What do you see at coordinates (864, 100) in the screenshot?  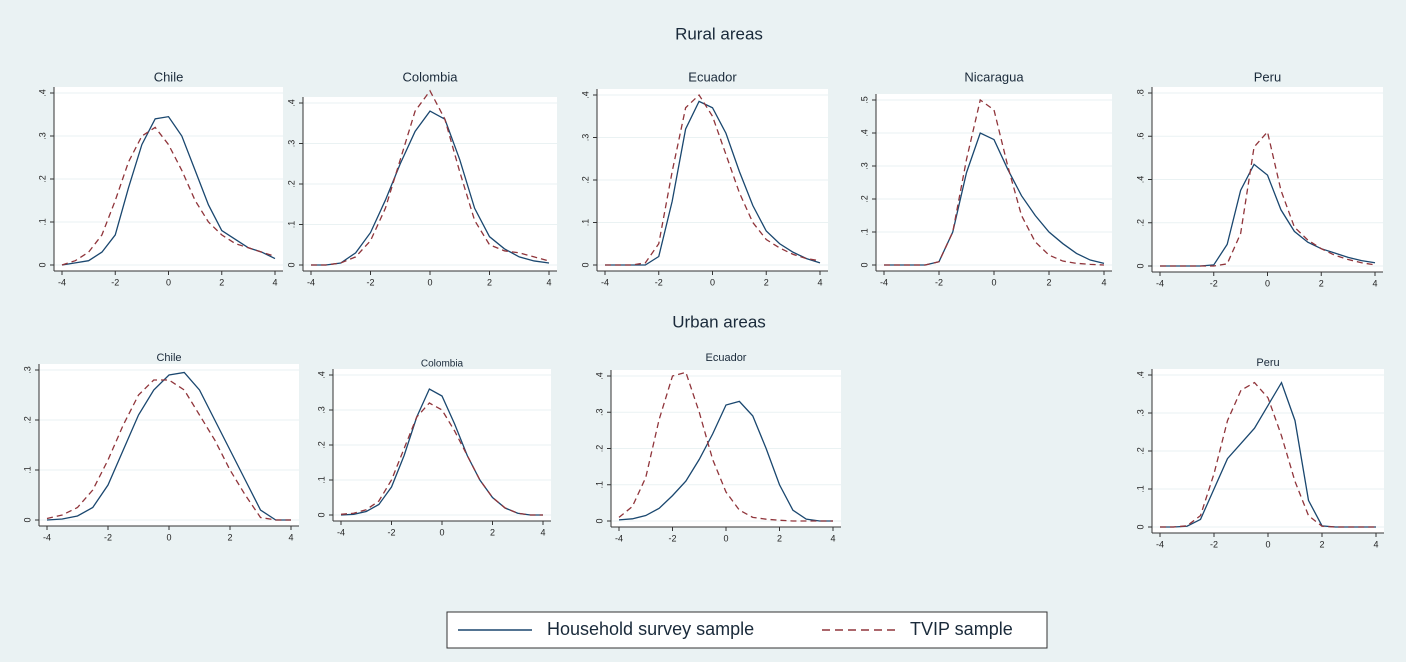 I see `y-tick-label: .5` at bounding box center [864, 100].